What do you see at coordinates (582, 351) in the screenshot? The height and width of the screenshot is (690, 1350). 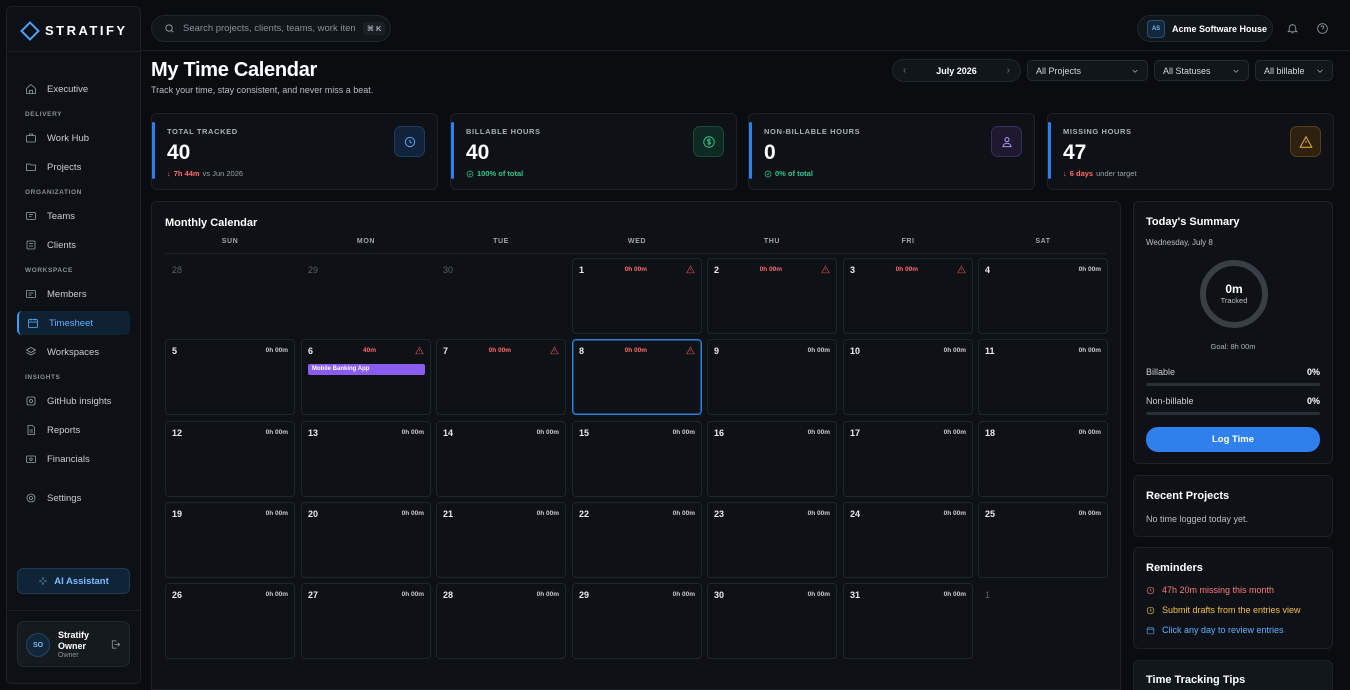 I see `day-number: 8` at bounding box center [582, 351].